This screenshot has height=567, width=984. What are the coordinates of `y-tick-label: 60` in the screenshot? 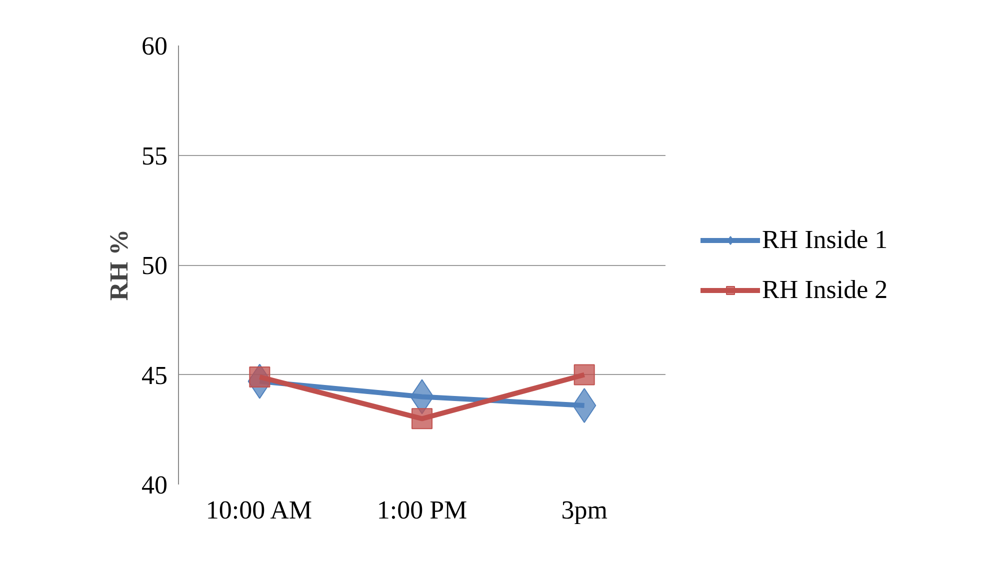 It's located at (155, 46).